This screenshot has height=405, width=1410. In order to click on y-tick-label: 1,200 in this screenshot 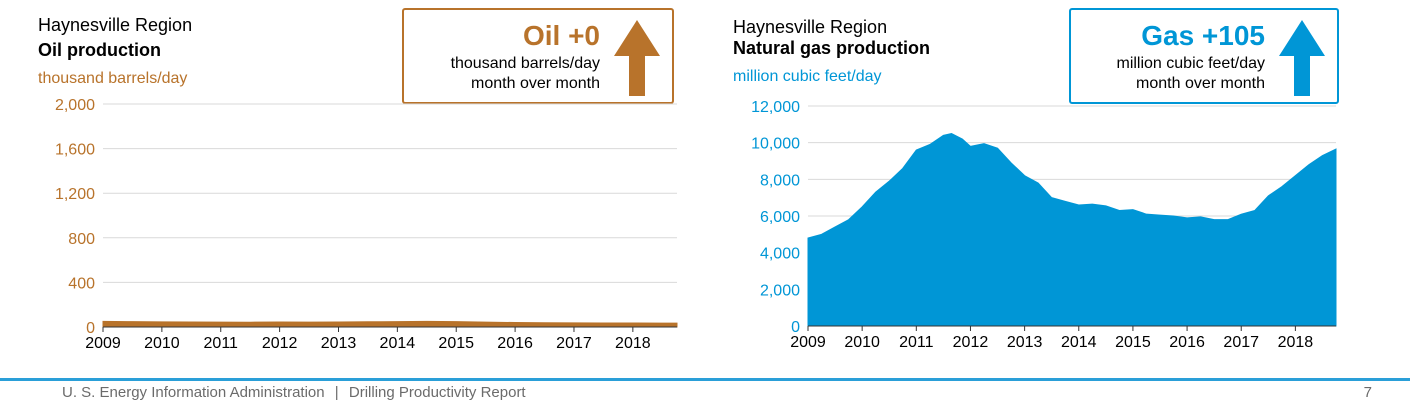, I will do `click(75, 194)`.